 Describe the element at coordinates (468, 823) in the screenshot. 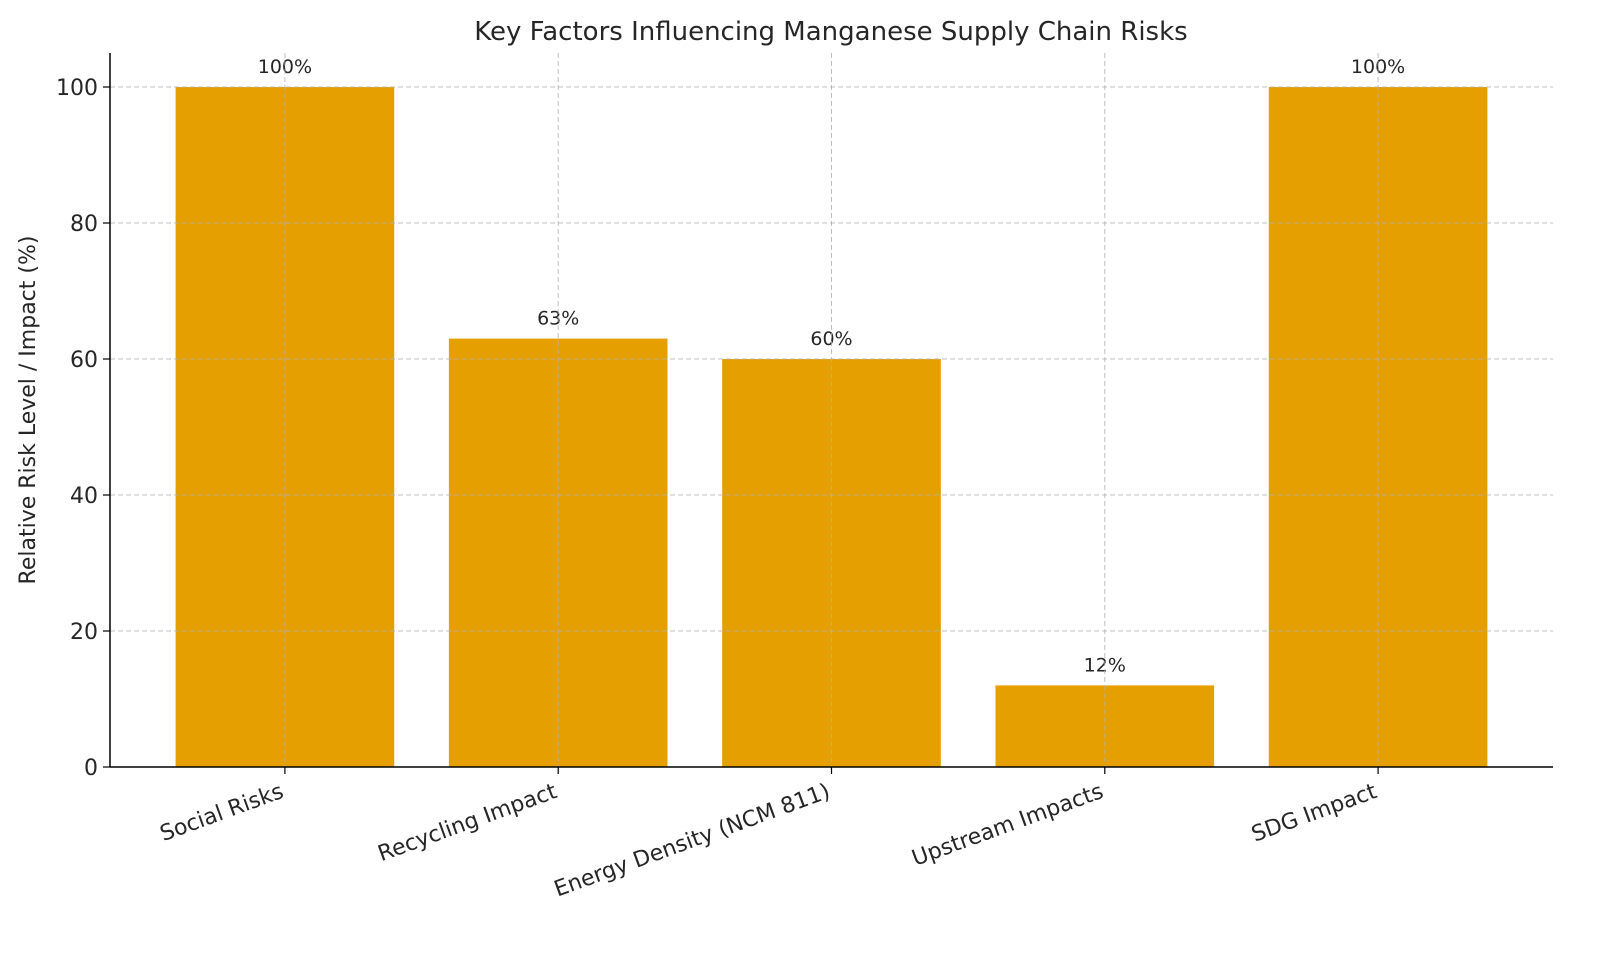

I see `x-tick-label: Recycling Impact` at that location.